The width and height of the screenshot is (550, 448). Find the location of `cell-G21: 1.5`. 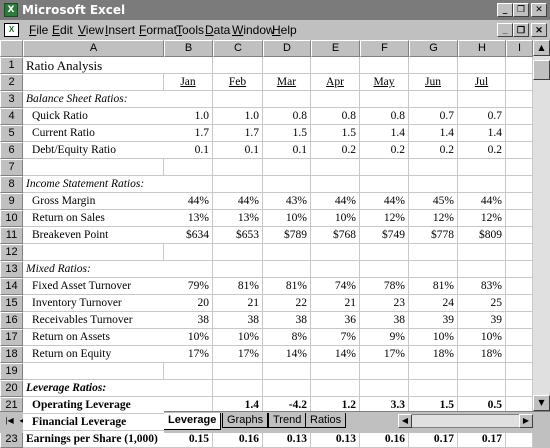

cell-G21: 1.5 is located at coordinates (433, 405).